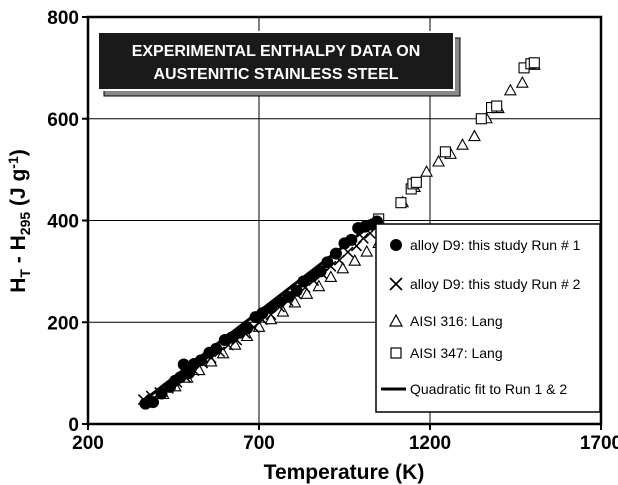 This screenshot has width=618, height=485. I want to click on legend-marker-triangle, so click(396, 320).